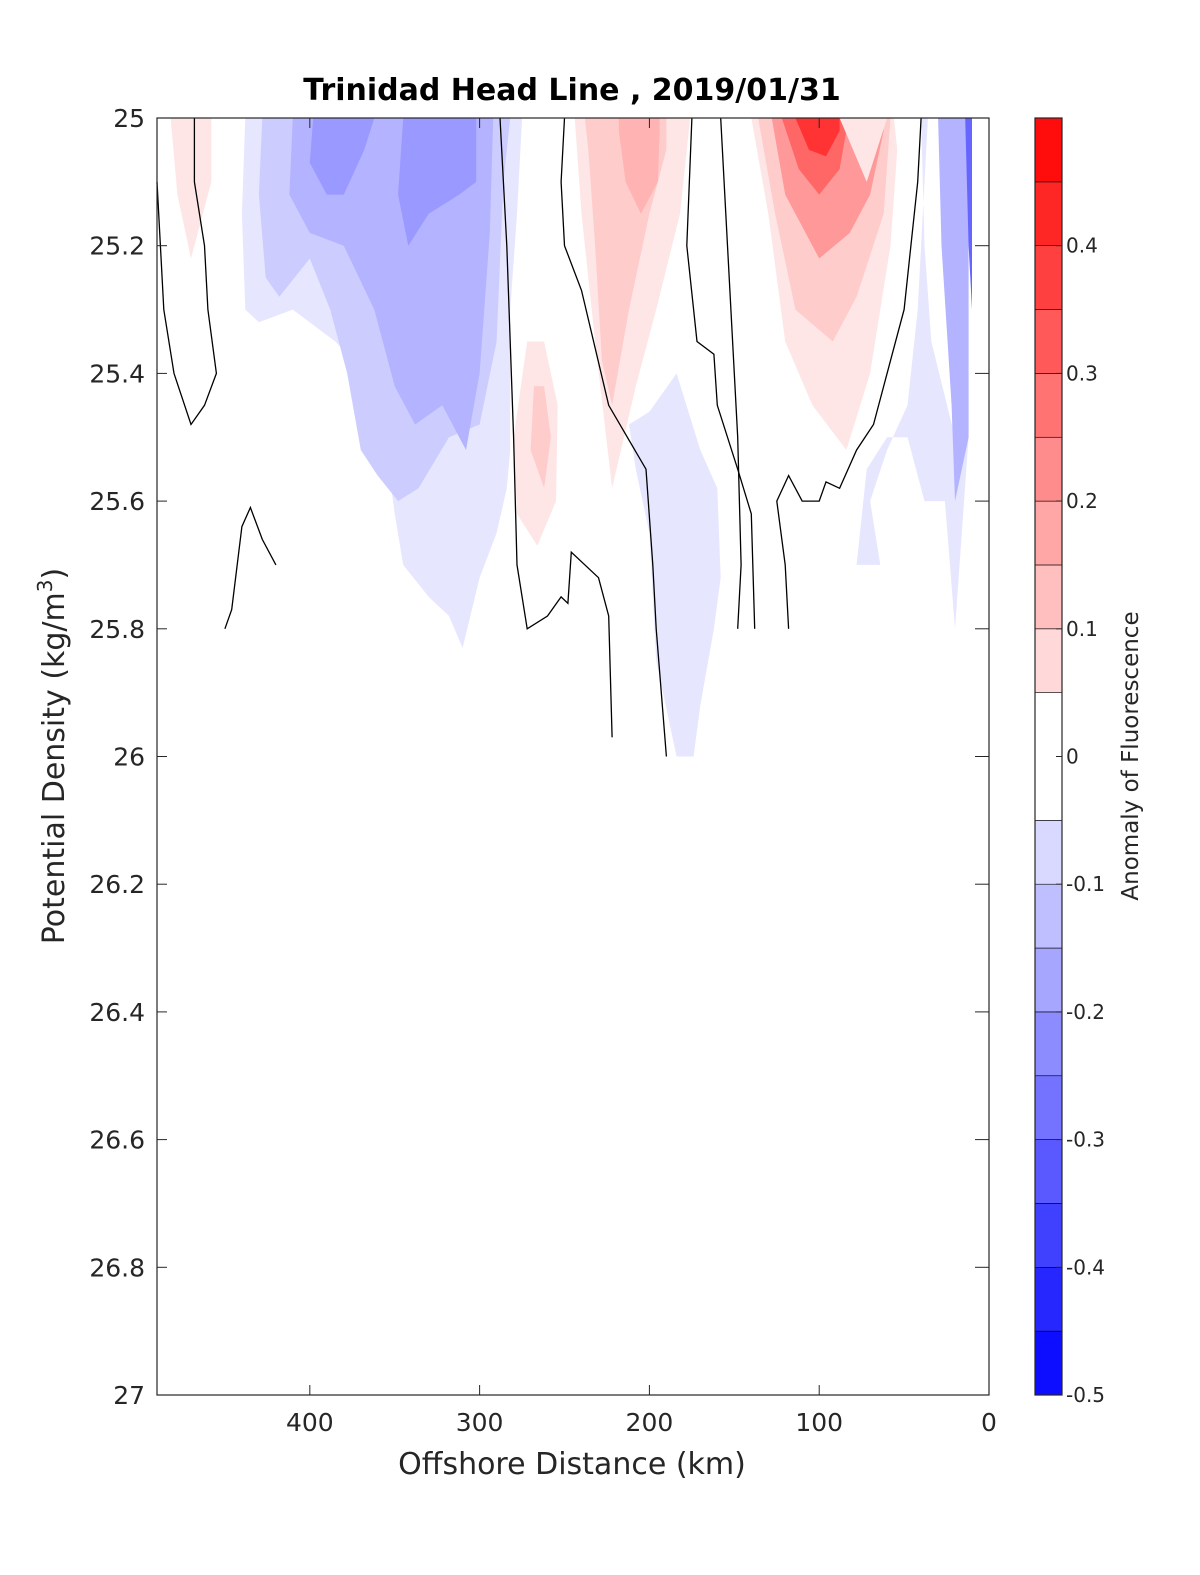 The image size is (1200, 1575). What do you see at coordinates (117, 246) in the screenshot?
I see `y-tick-label: 25.2` at bounding box center [117, 246].